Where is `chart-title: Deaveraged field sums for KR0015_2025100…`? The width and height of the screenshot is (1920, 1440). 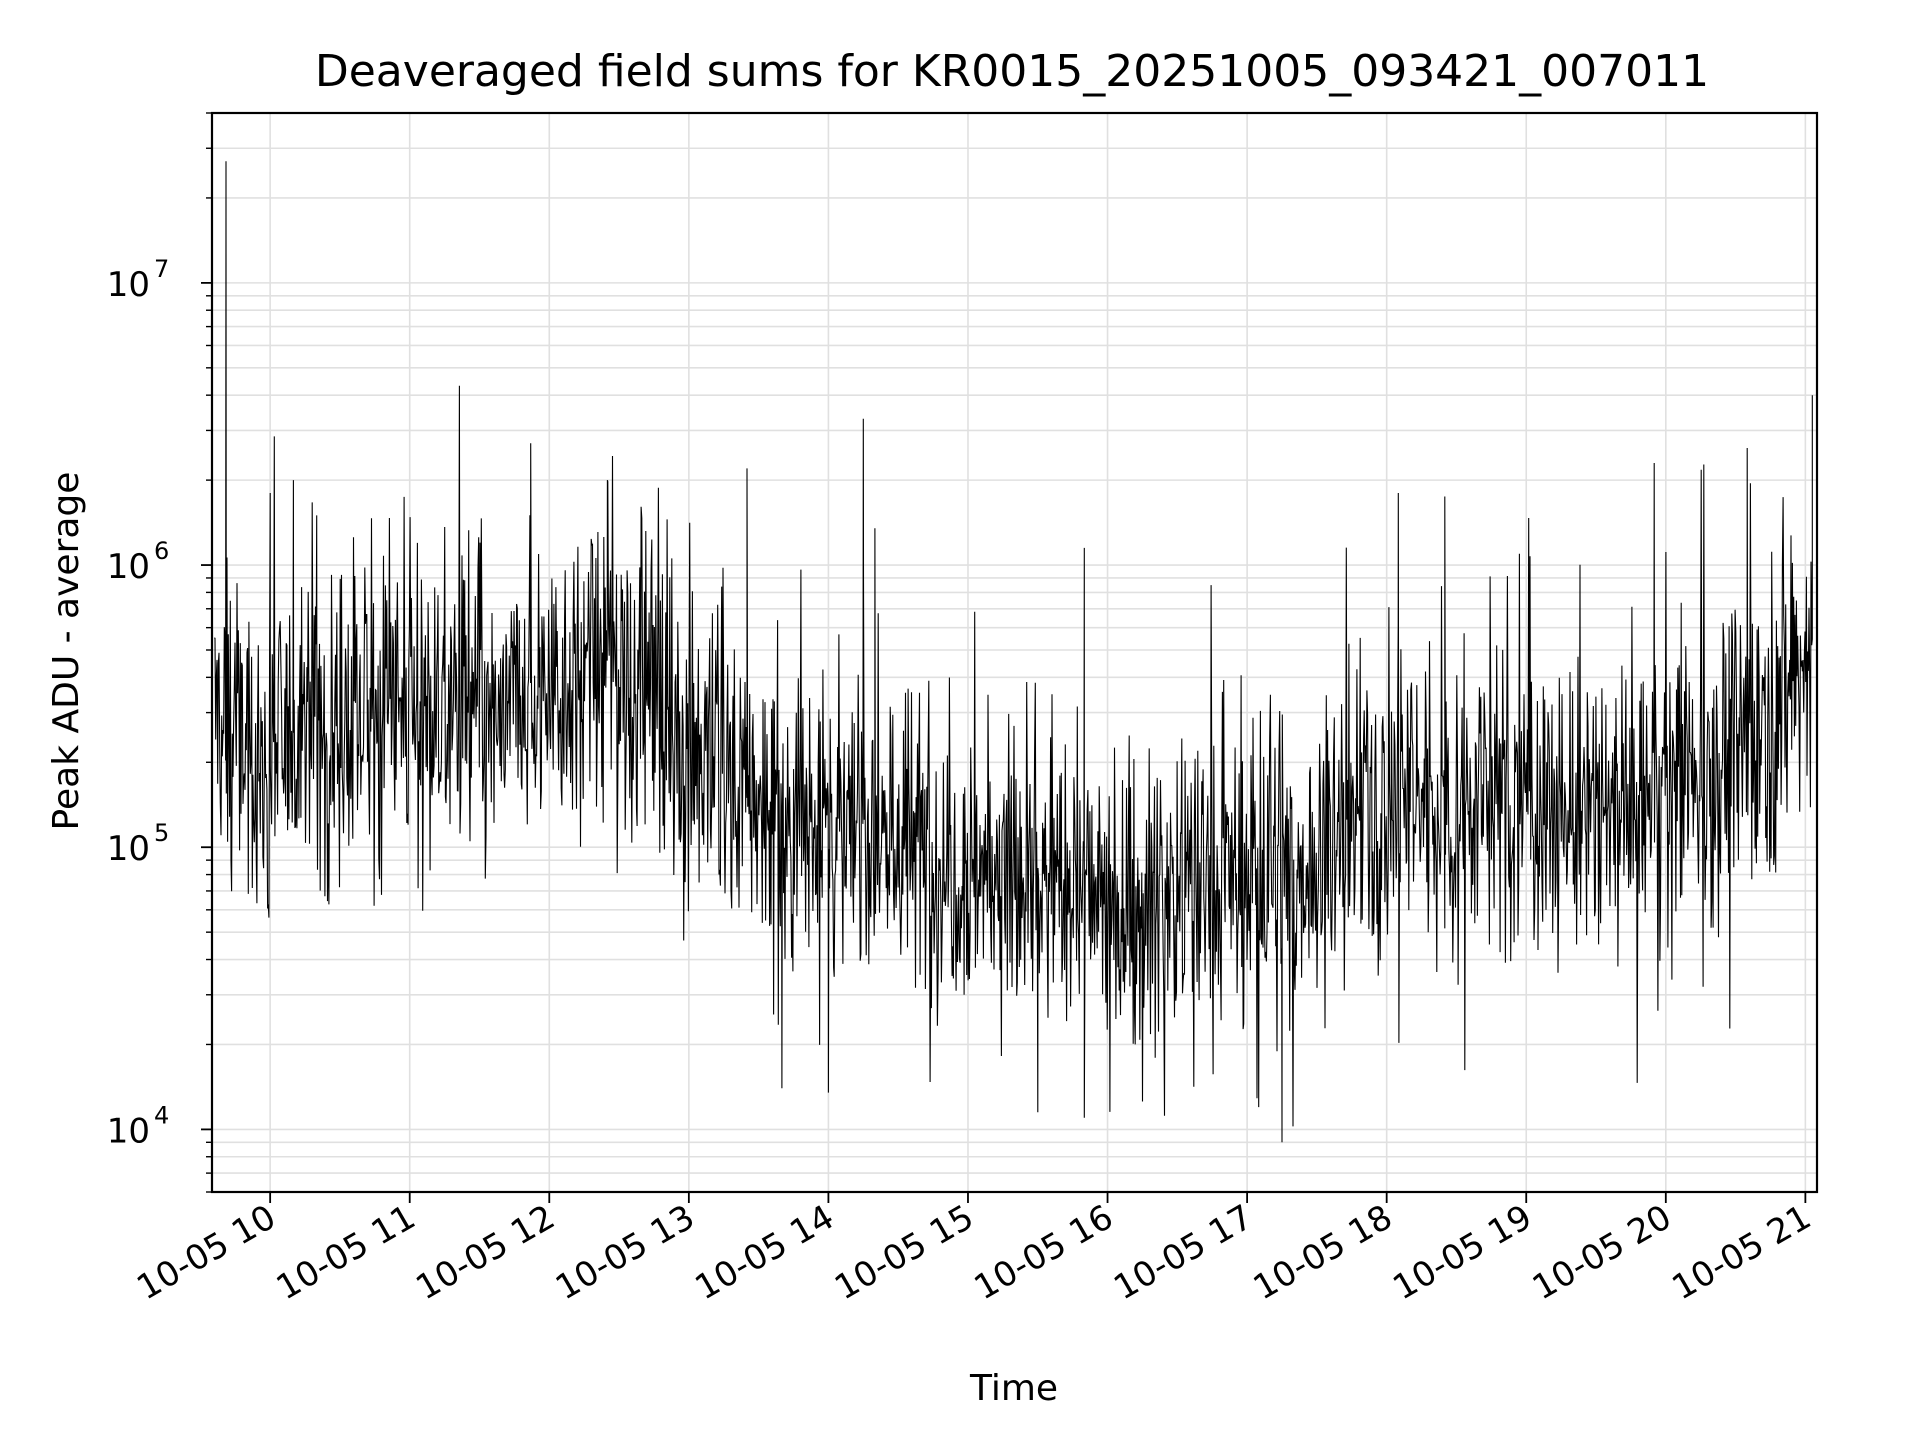
chart-title: Deaveraged field sums for KR0015_2025100… is located at coordinates (1012, 71).